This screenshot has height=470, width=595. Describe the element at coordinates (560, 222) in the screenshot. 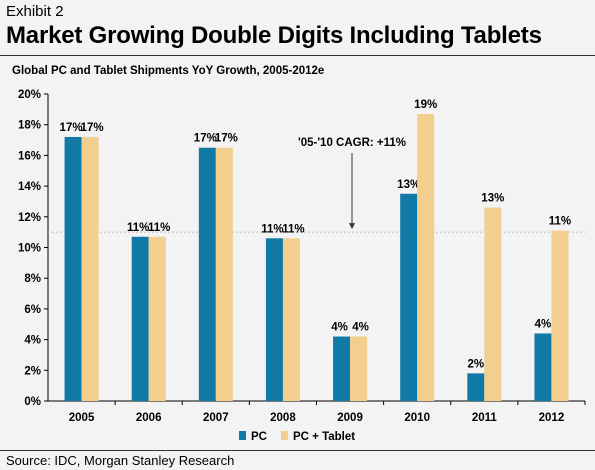

I see `data-label-pc-tablet-2012: 11%` at that location.